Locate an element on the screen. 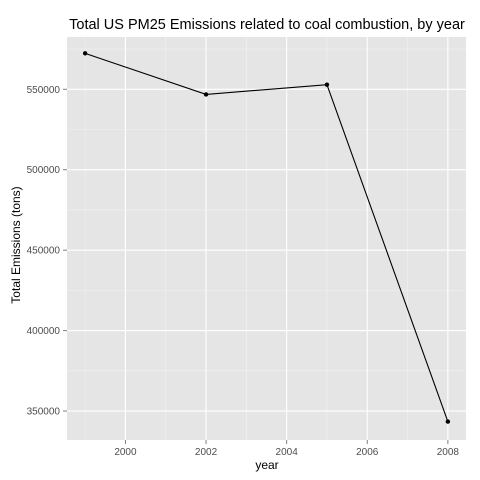 The width and height of the screenshot is (480, 480). x-axis: 2000 2002 2004 2006 2008 is located at coordinates (286, 449).